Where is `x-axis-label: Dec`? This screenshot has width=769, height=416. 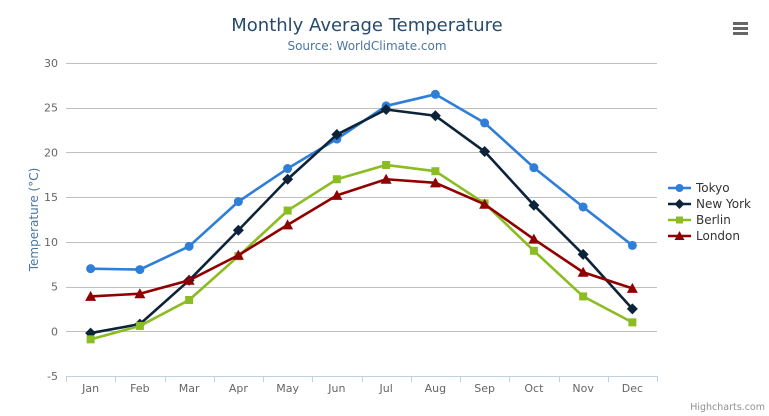
x-axis-label: Dec is located at coordinates (632, 388).